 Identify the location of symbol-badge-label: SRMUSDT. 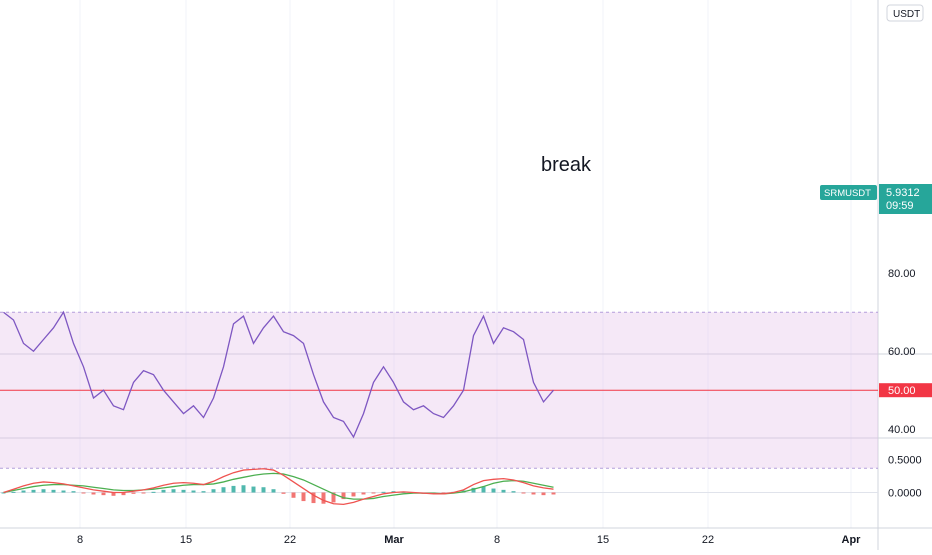
(847, 193).